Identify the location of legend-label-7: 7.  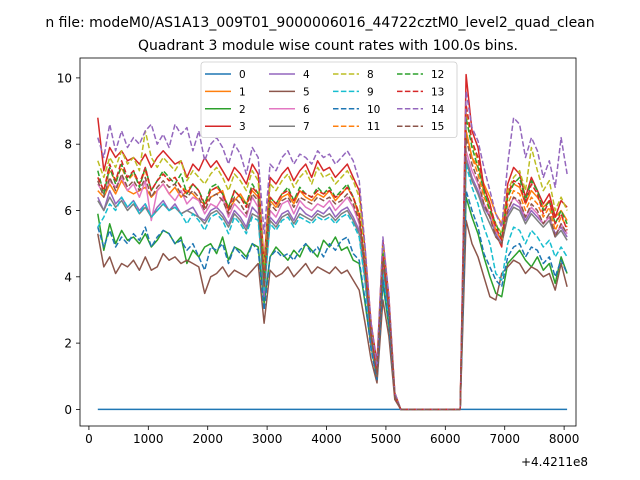
(306, 127).